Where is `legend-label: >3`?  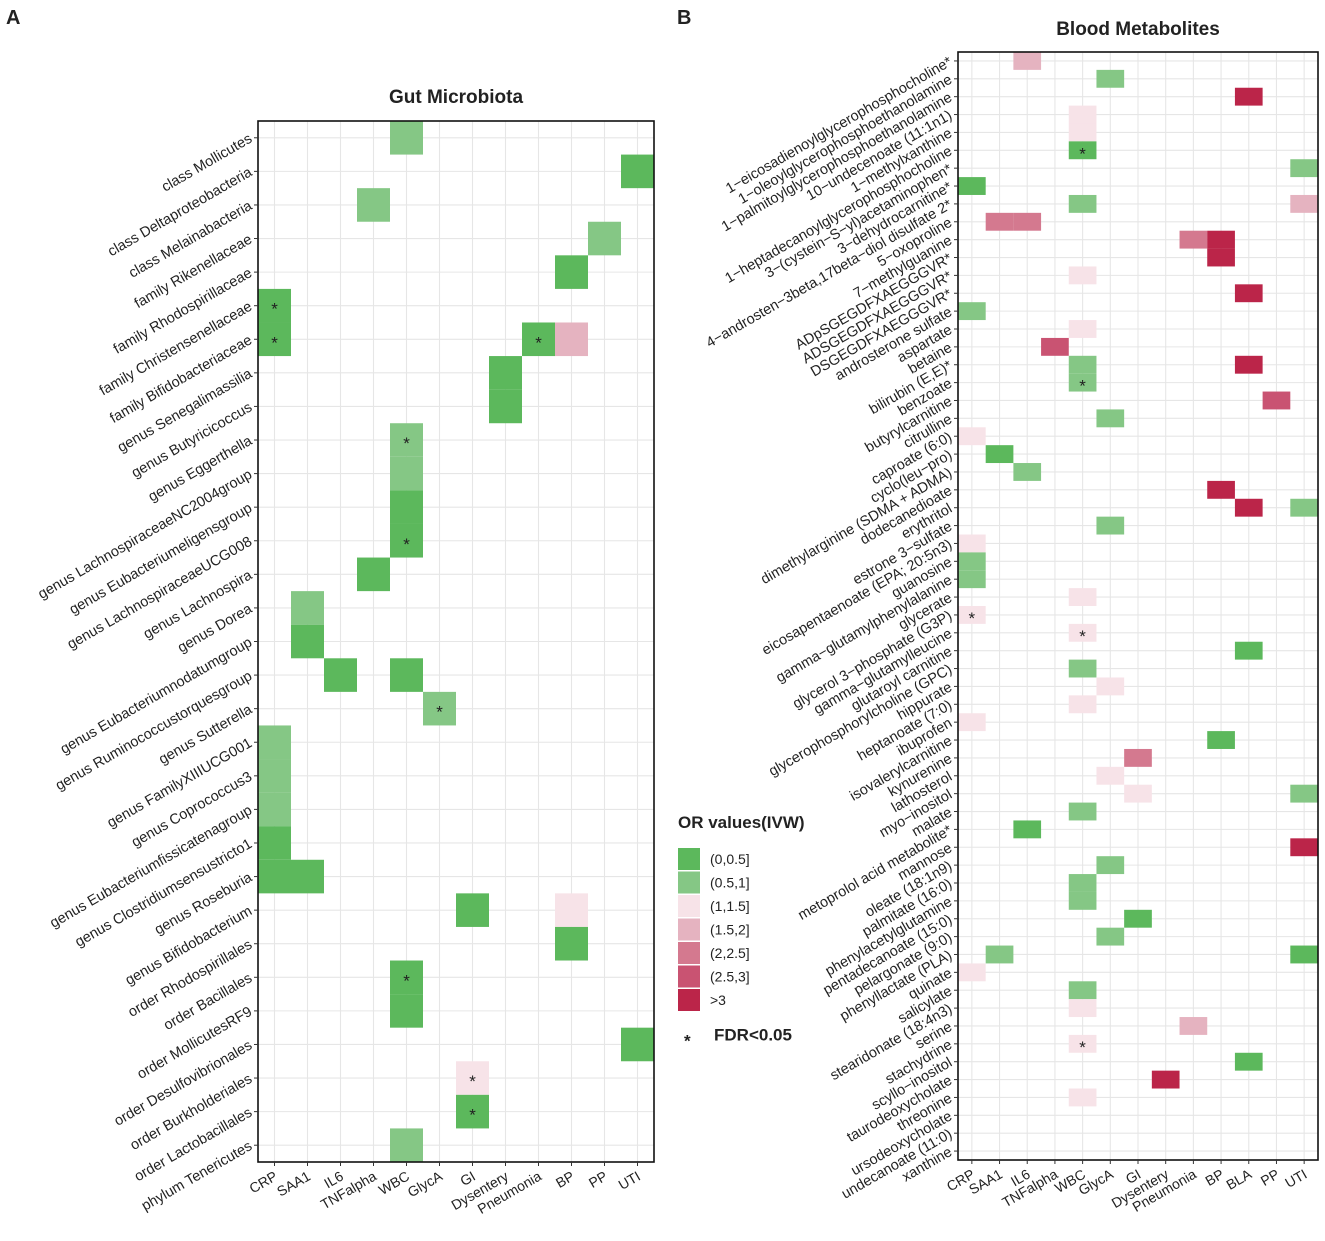
legend-label: >3 is located at coordinates (718, 1000).